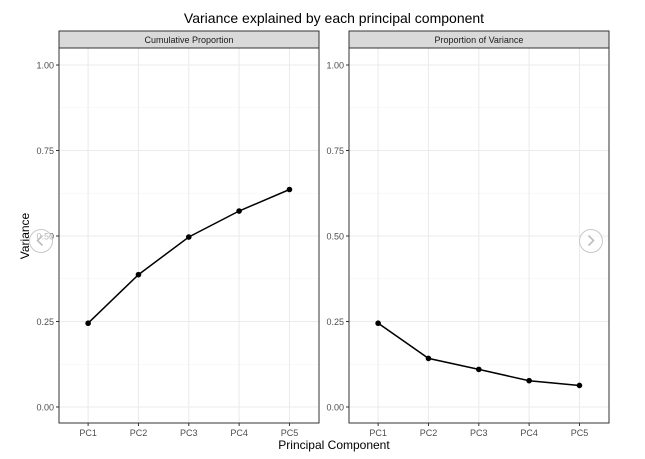 The image size is (645, 459). What do you see at coordinates (25, 235) in the screenshot?
I see `y-axis-label: Variance` at bounding box center [25, 235].